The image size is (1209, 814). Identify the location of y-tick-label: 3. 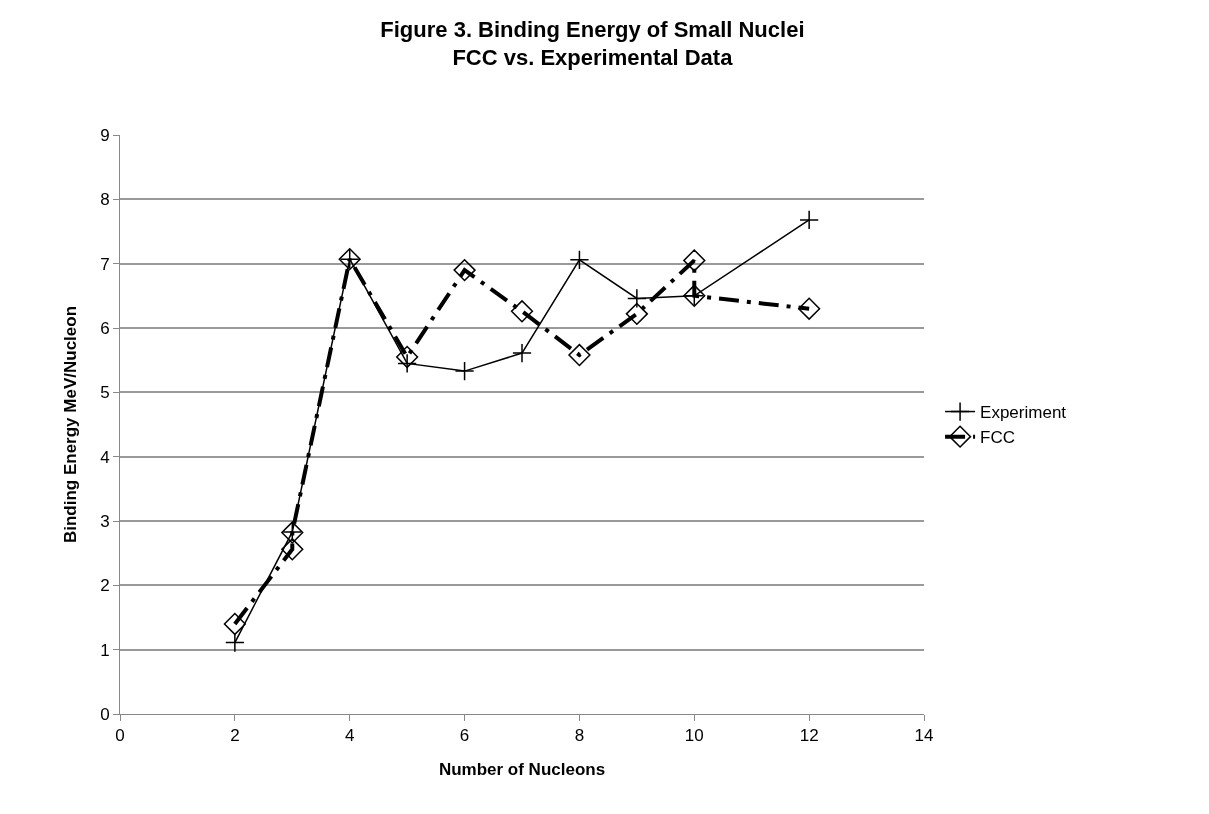
(105, 521).